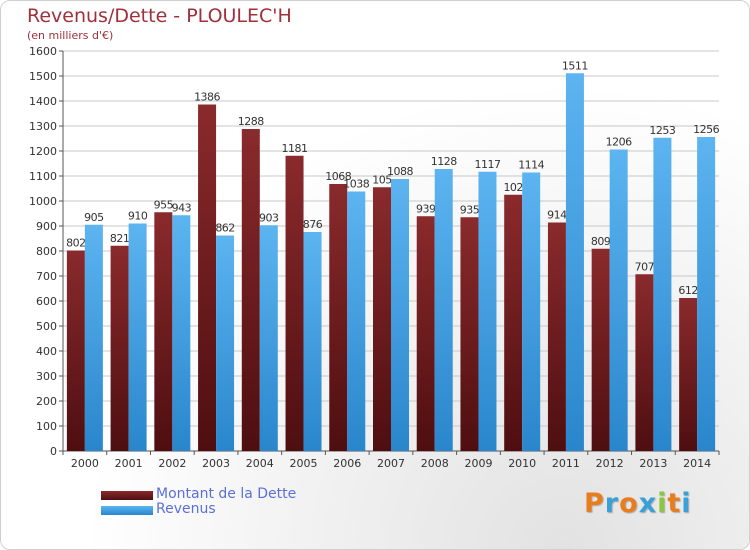 This screenshot has height=550, width=750. I want to click on value-label-revenus-2003: 862, so click(225, 228).